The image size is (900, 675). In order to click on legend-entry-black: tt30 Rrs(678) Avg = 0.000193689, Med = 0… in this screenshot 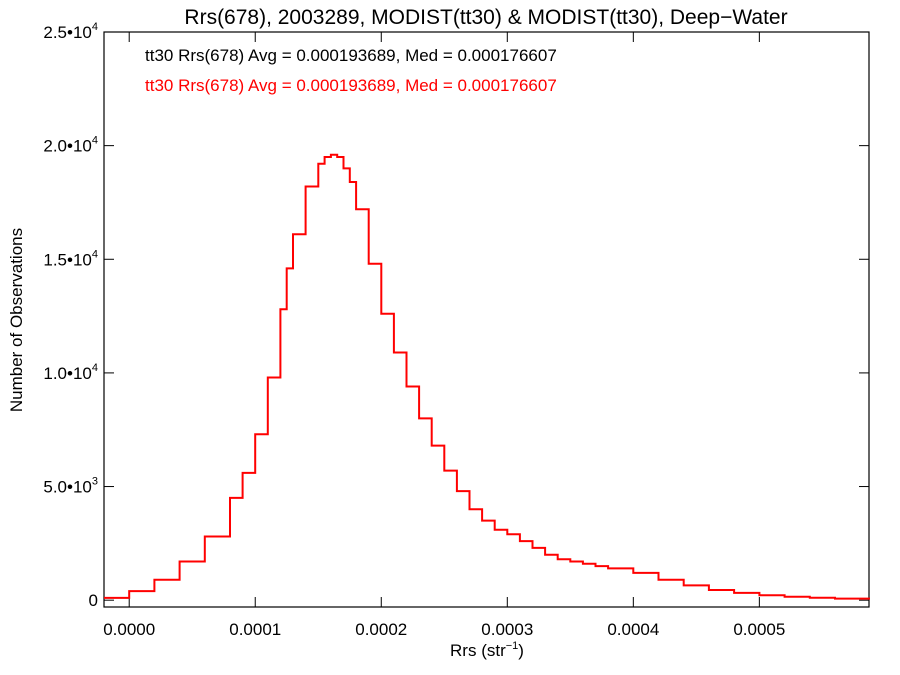, I will do `click(351, 55)`.